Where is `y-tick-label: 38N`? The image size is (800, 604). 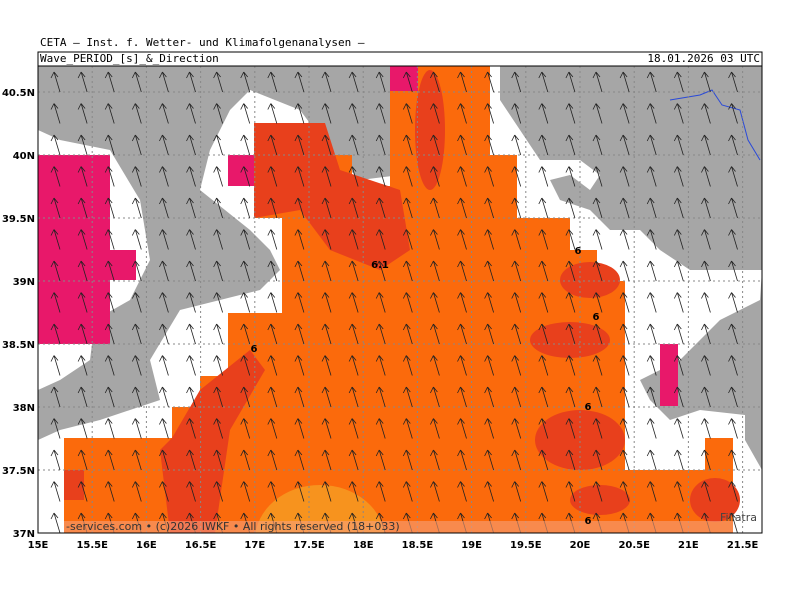 y-tick-label: 38N is located at coordinates (24, 408).